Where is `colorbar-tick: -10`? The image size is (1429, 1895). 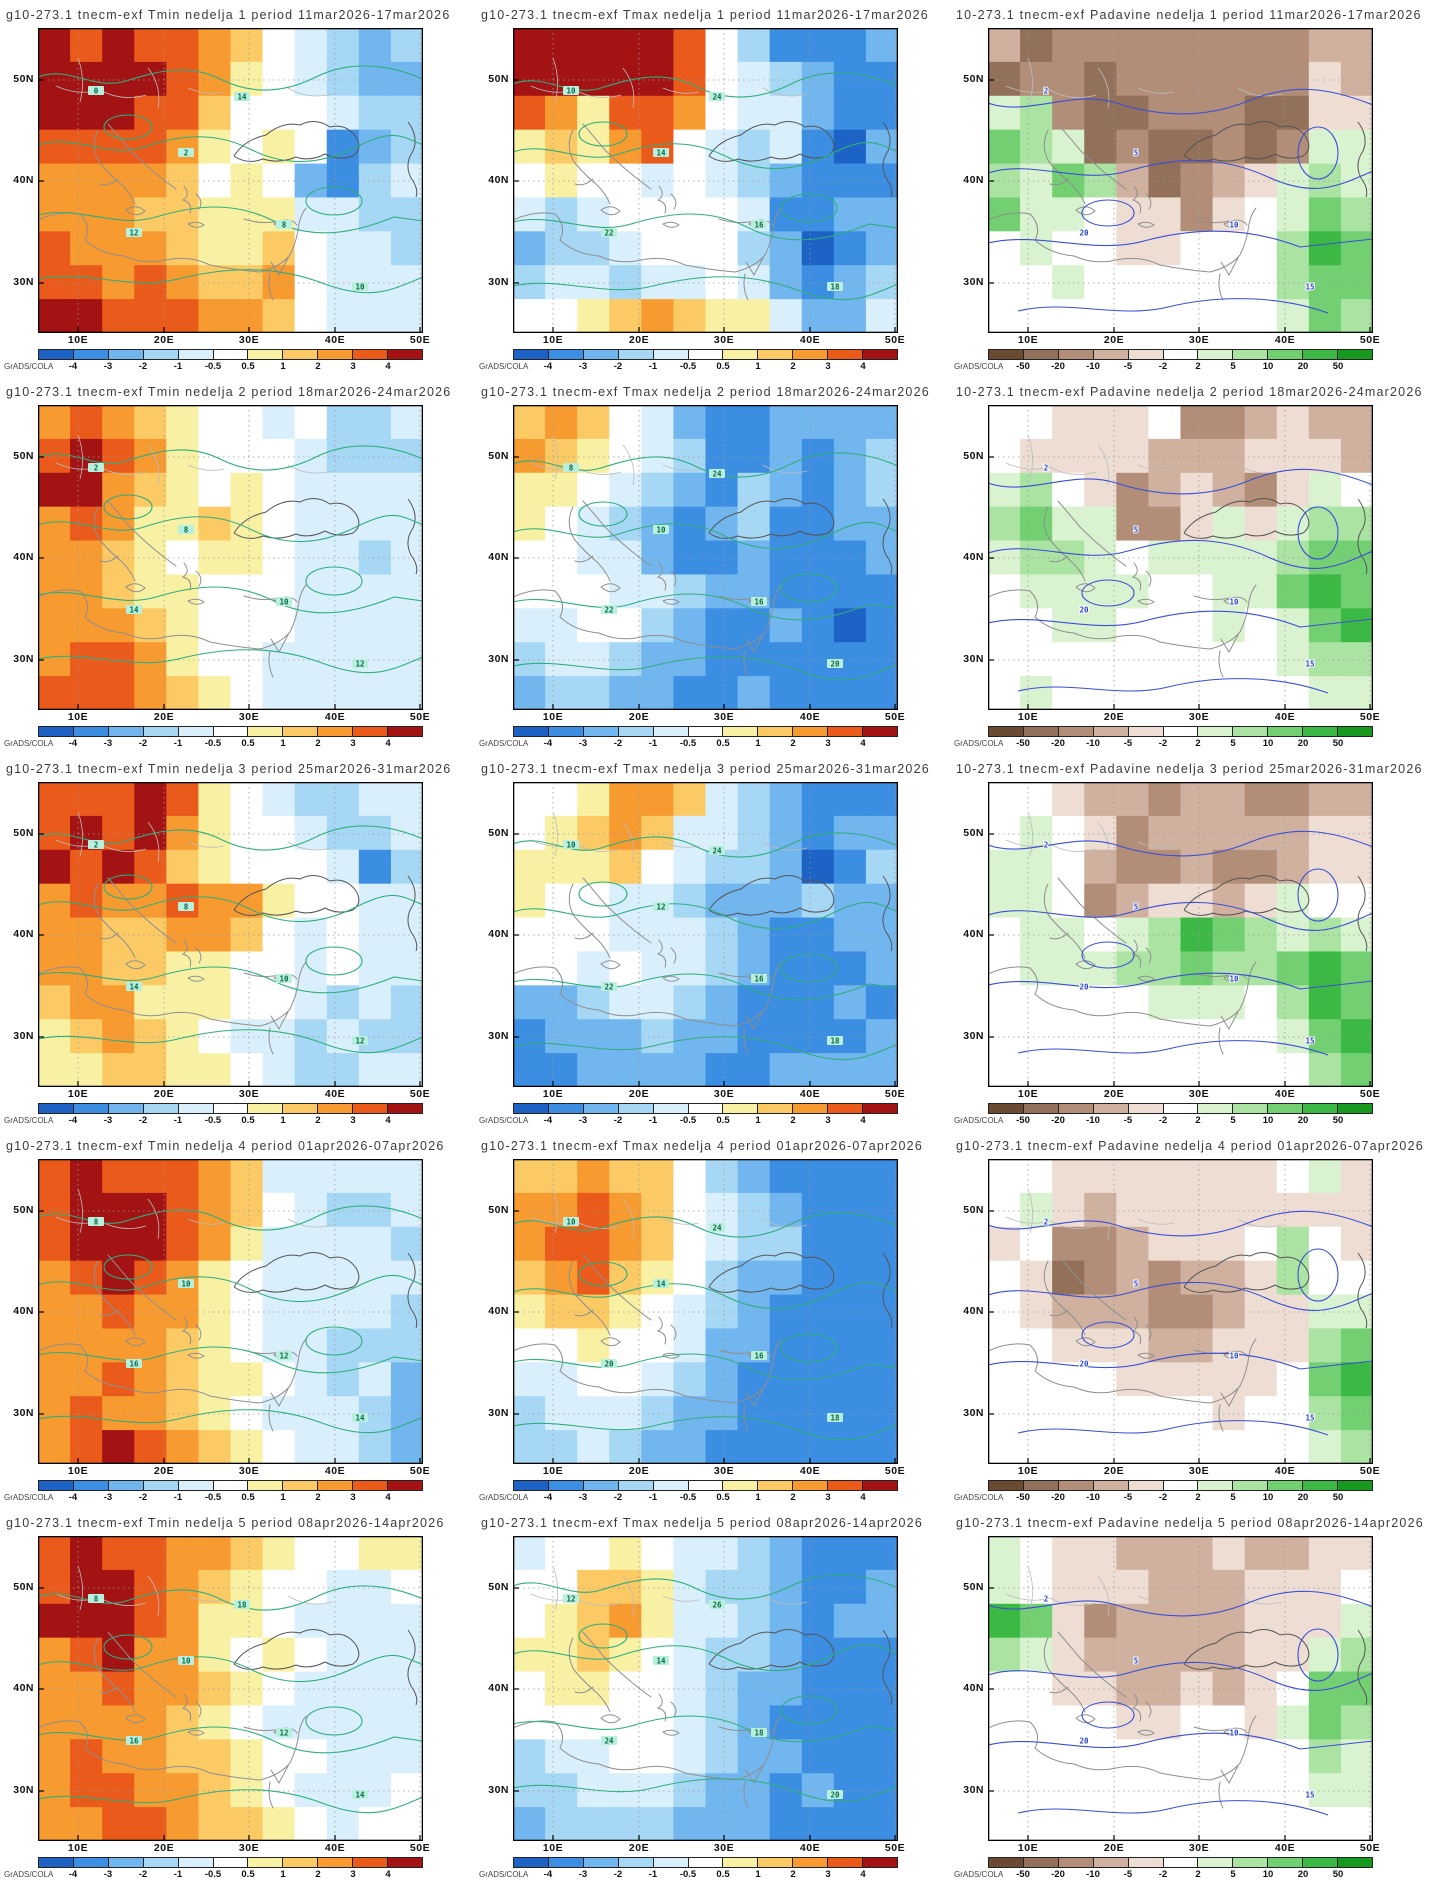 colorbar-tick: -10 is located at coordinates (1093, 366).